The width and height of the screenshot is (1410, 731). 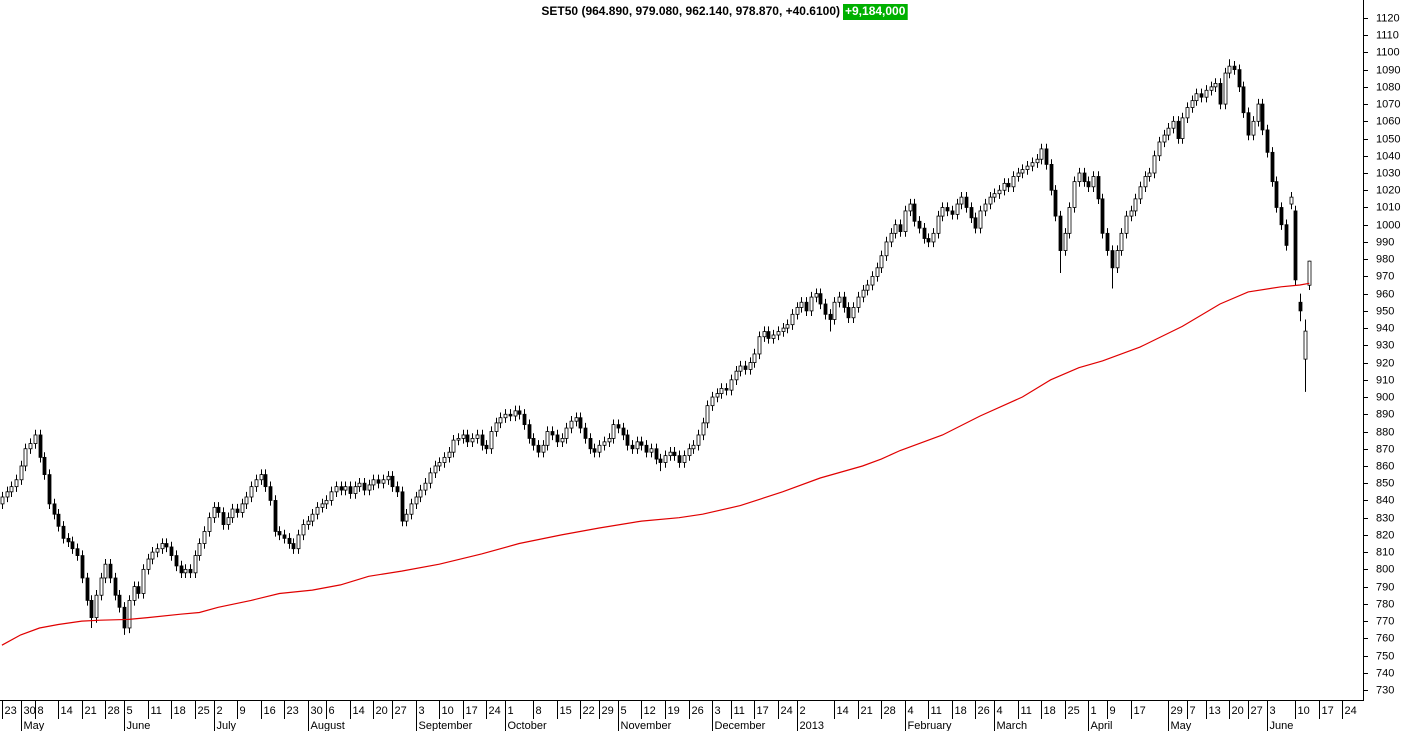 I want to click on x-tick-label: 24, so click(x=1351, y=711).